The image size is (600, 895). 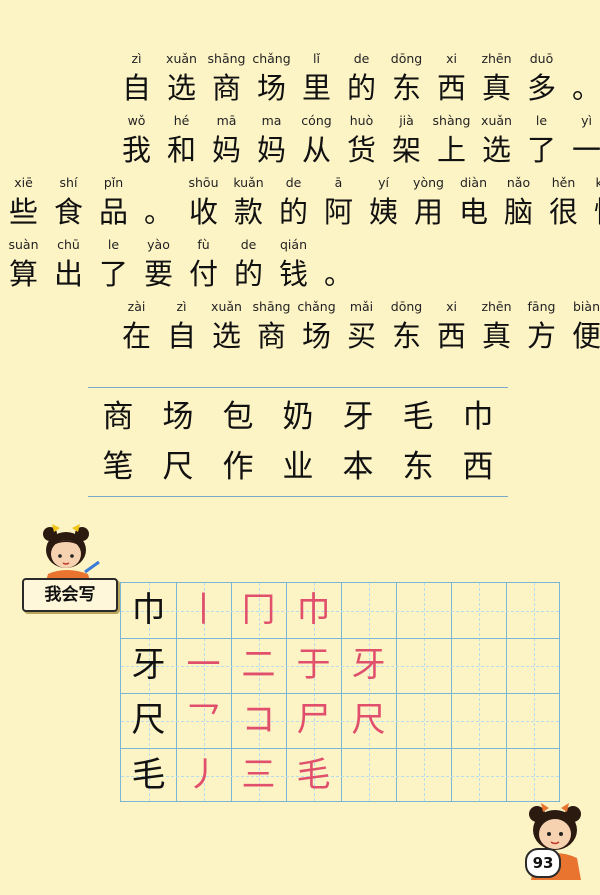 I want to click on pinyin, so click(x=582, y=59).